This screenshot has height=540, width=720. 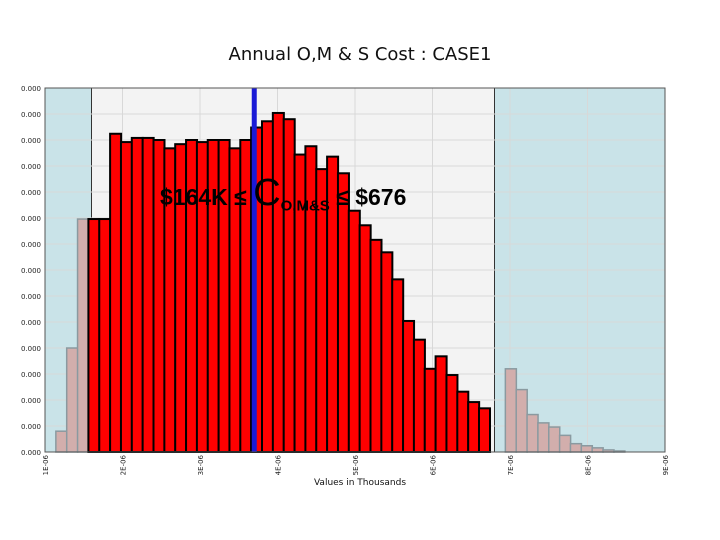 I want to click on x-tick-label: 2E-06, so click(x=124, y=464).